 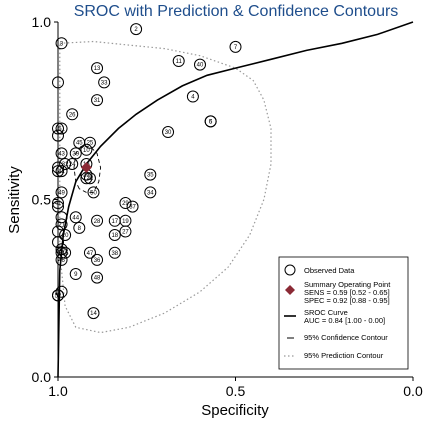 I want to click on data-point-label: 30, so click(x=168, y=133).